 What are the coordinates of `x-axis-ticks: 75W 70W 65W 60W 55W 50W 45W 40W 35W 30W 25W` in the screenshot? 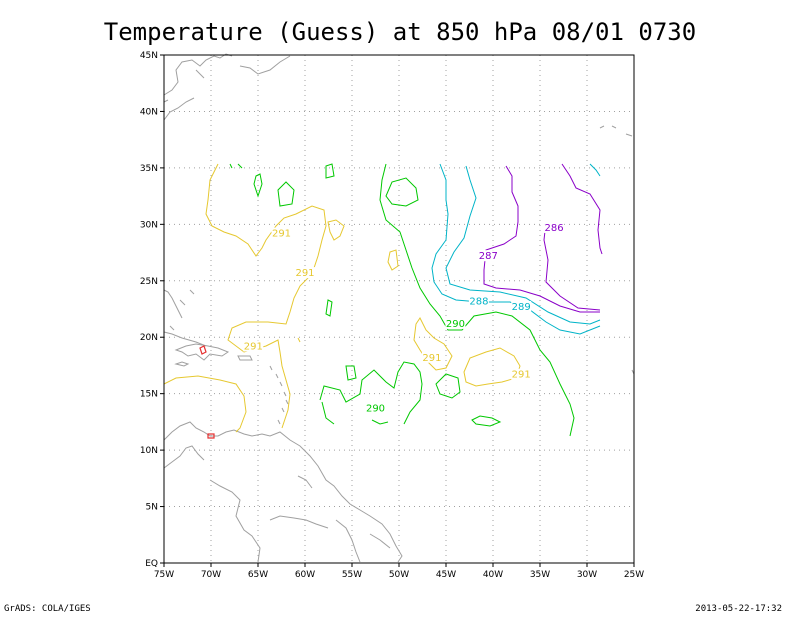 It's located at (399, 571).